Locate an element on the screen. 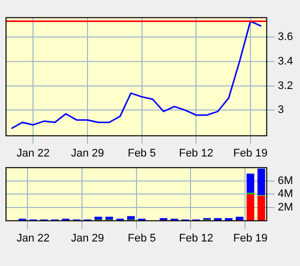 The height and width of the screenshot is (266, 300). y-tick-label: 4M is located at coordinates (285, 194).